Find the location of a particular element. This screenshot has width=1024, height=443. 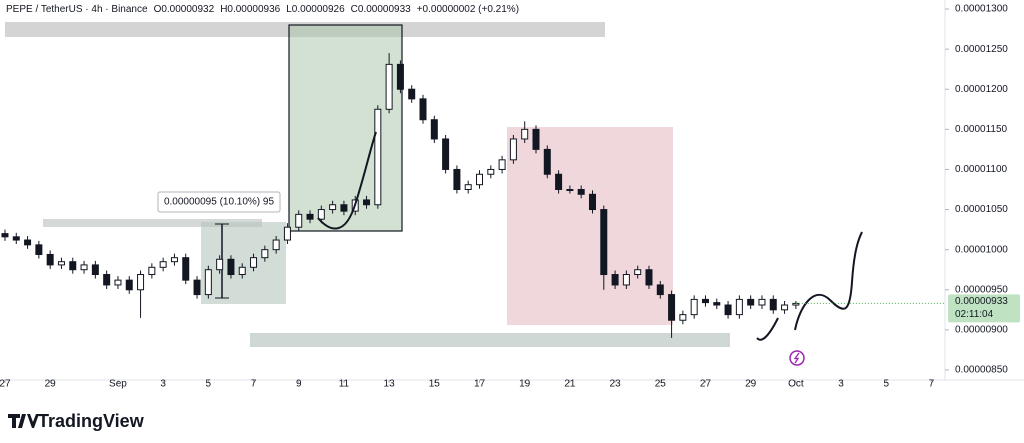

x-tick-label: 21 is located at coordinates (570, 384).